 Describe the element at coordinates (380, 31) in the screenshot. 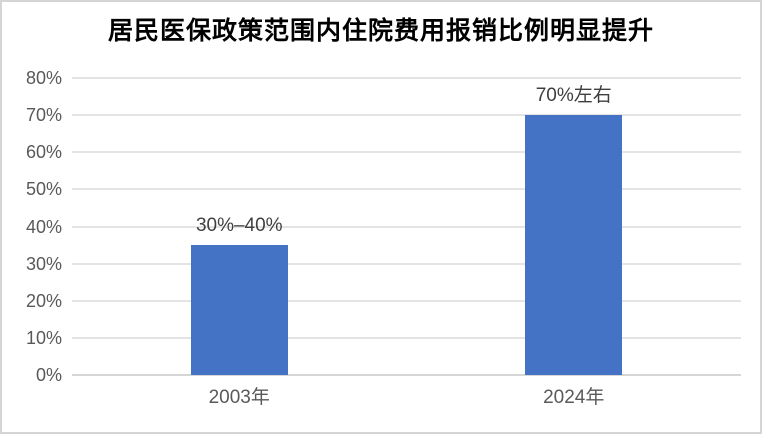

I see `chart-title: 居民医保政策范围内住院费用报销比例明显提升` at that location.